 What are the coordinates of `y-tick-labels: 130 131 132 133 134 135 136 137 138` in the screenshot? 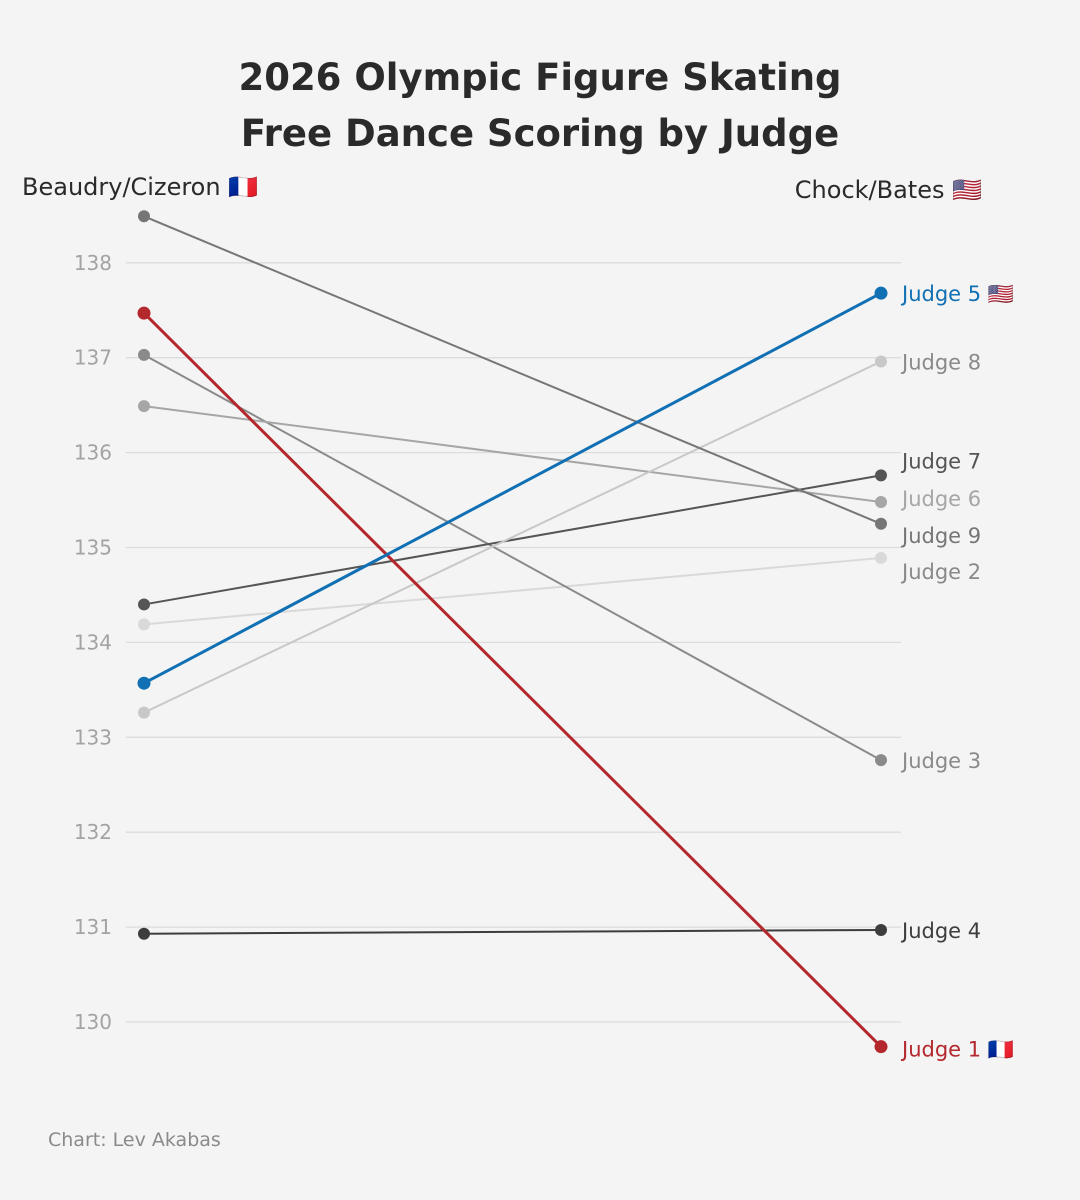 It's located at (93, 642).